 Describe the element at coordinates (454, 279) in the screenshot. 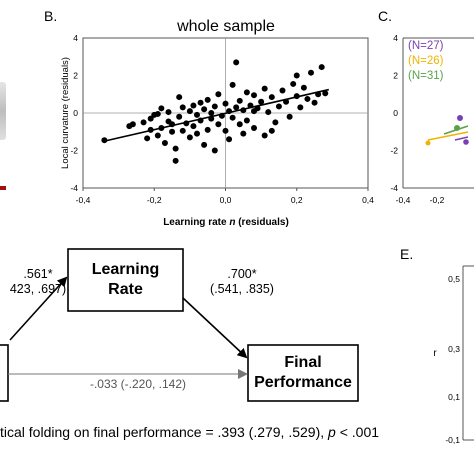

I see `panel-e-y-tick-label: 0,5` at that location.